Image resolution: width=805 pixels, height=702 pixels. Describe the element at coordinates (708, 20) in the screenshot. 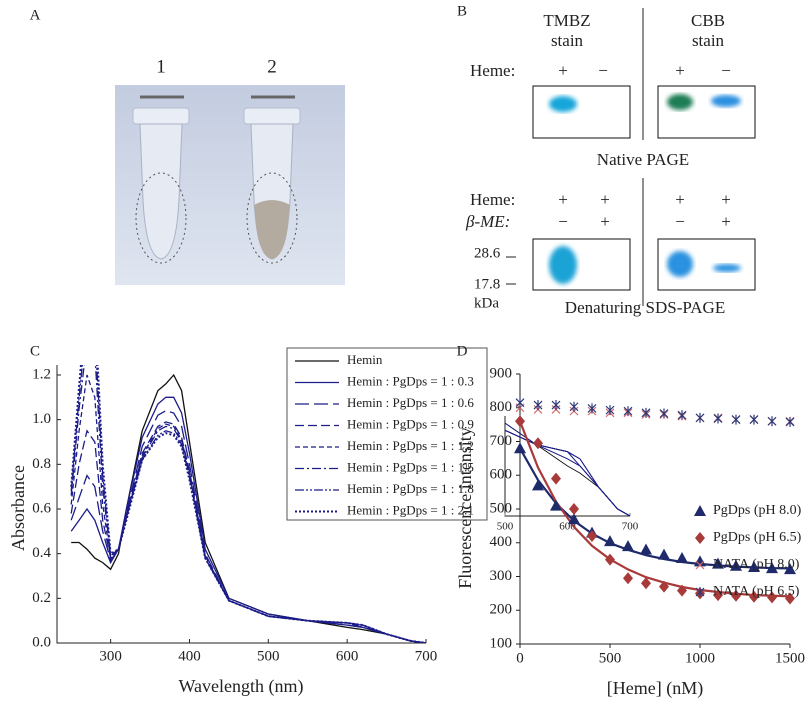

I see `stain-name: CBB` at that location.